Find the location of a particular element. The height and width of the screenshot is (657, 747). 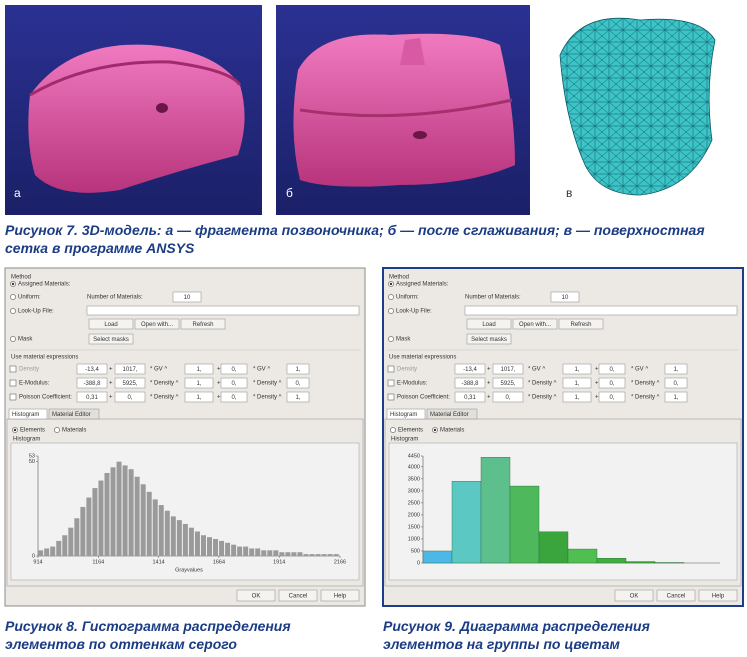

x-tick-label: 1664 is located at coordinates (219, 562).